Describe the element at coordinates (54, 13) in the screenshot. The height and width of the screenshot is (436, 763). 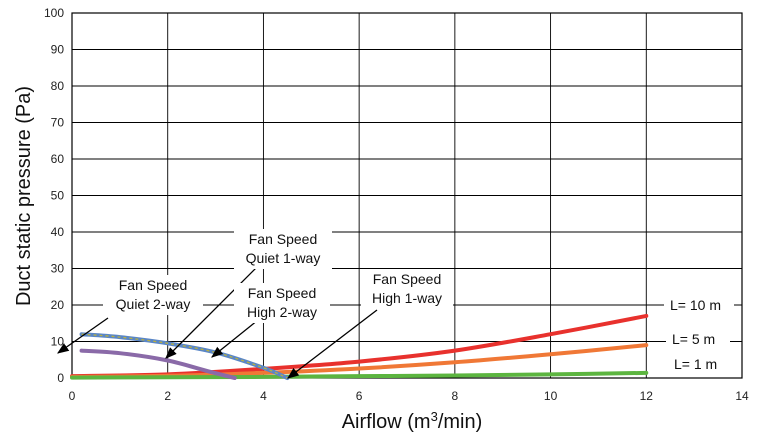
I see `y-tick-label: 100` at that location.